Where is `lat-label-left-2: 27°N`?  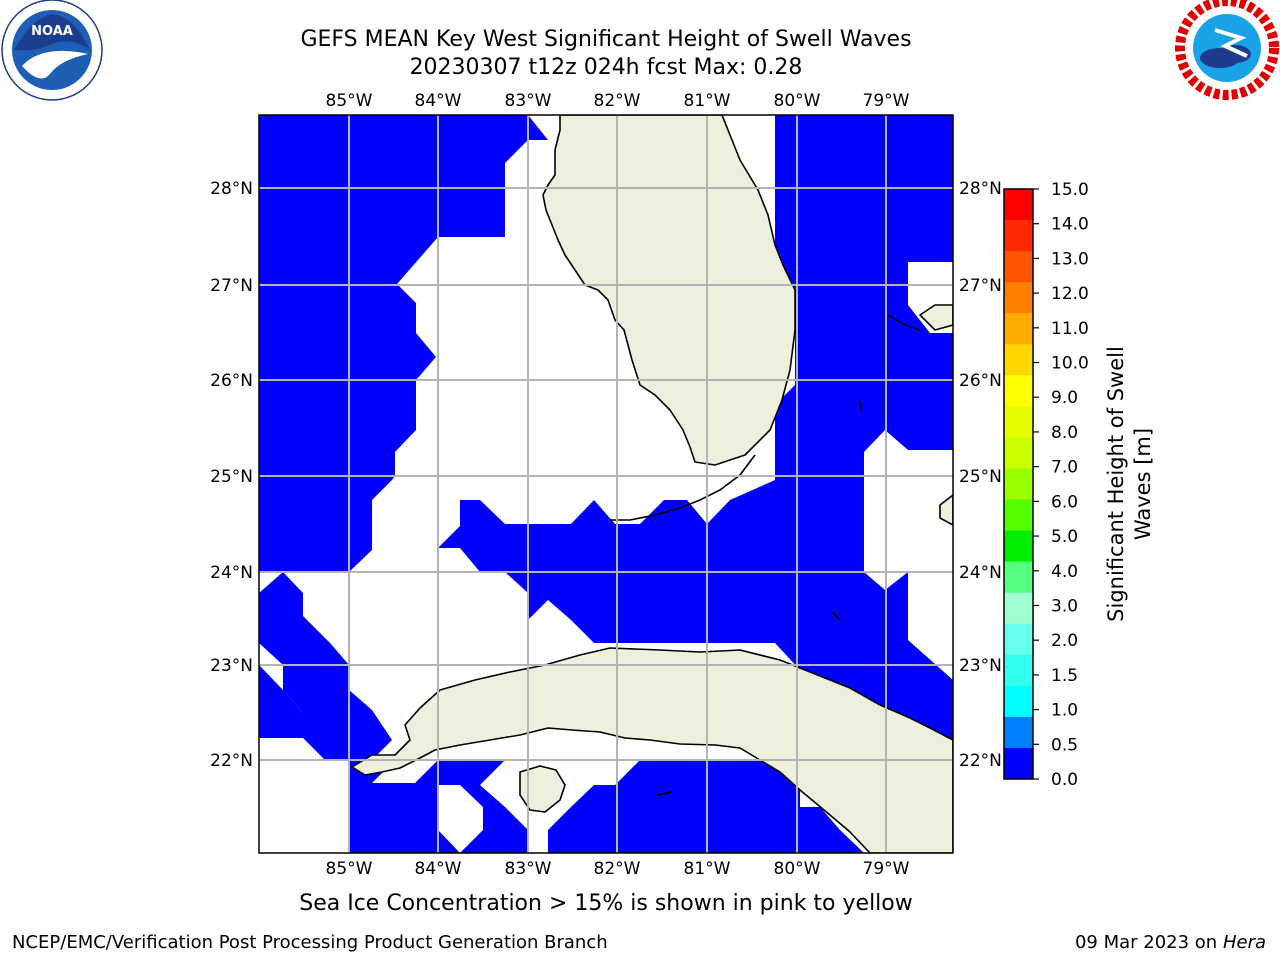
lat-label-left-2: 27°N is located at coordinates (231, 286).